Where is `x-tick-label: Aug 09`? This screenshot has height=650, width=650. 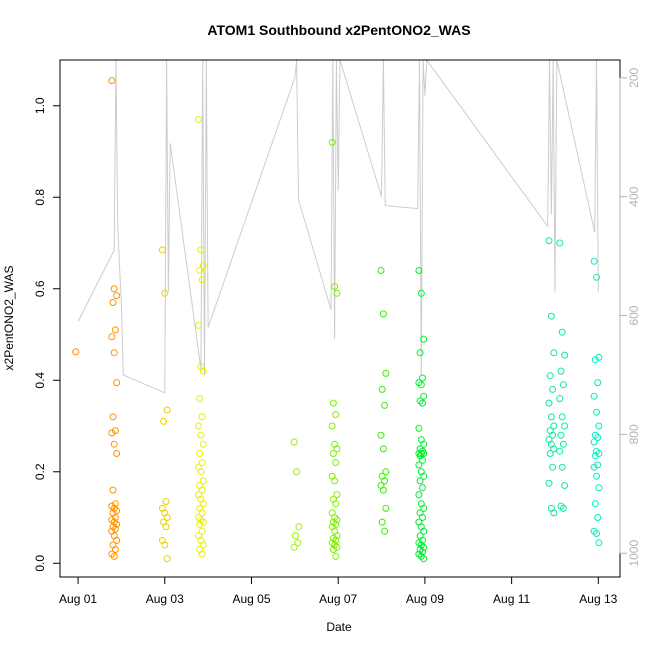 x-tick-label: Aug 09 is located at coordinates (425, 599).